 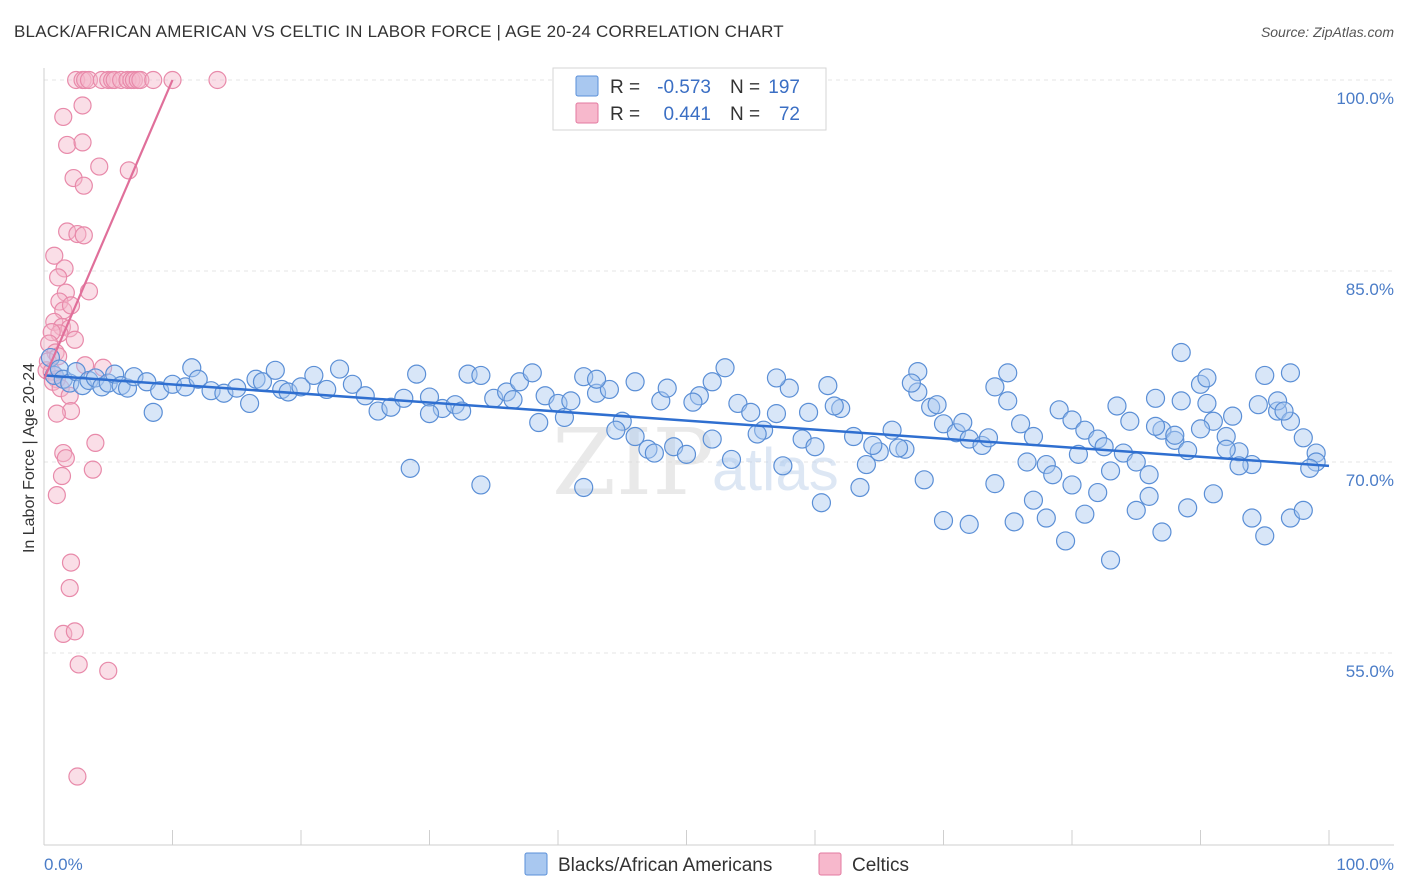 I want to click on y-tick-label: 85.0%, so click(x=1370, y=289).